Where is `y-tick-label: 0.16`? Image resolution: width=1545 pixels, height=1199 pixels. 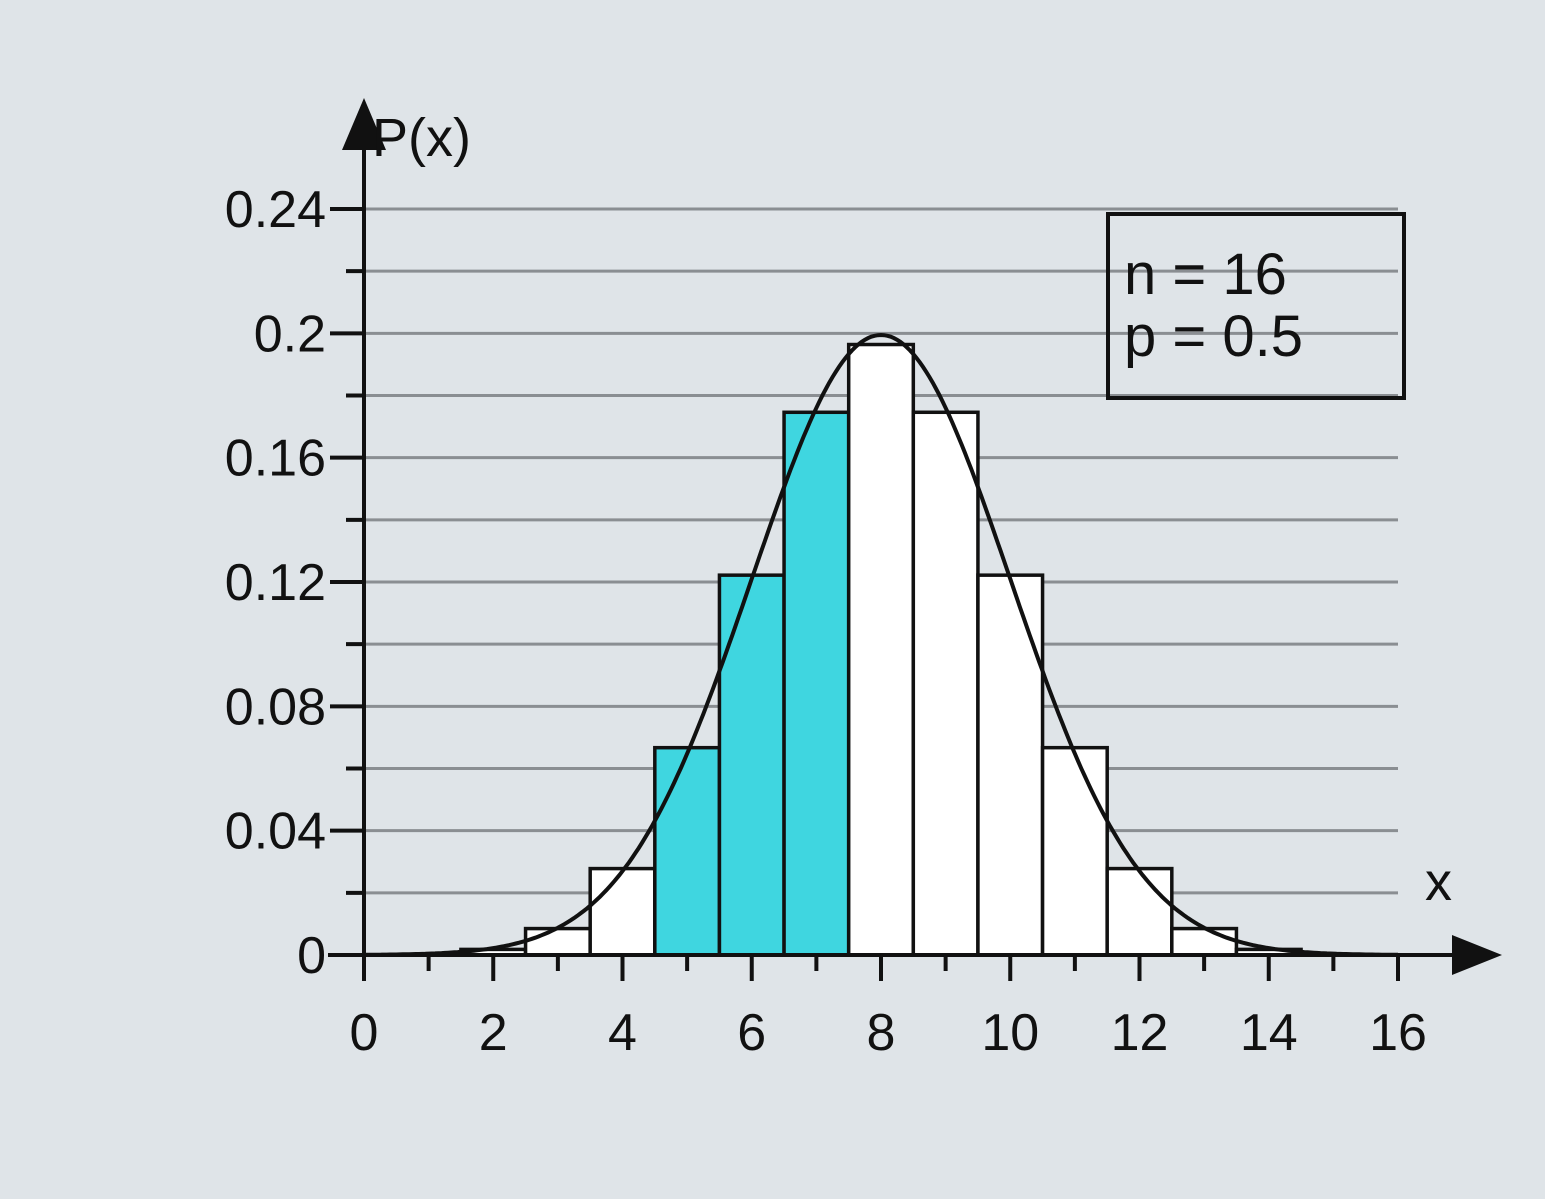 y-tick-label: 0.16 is located at coordinates (275, 459).